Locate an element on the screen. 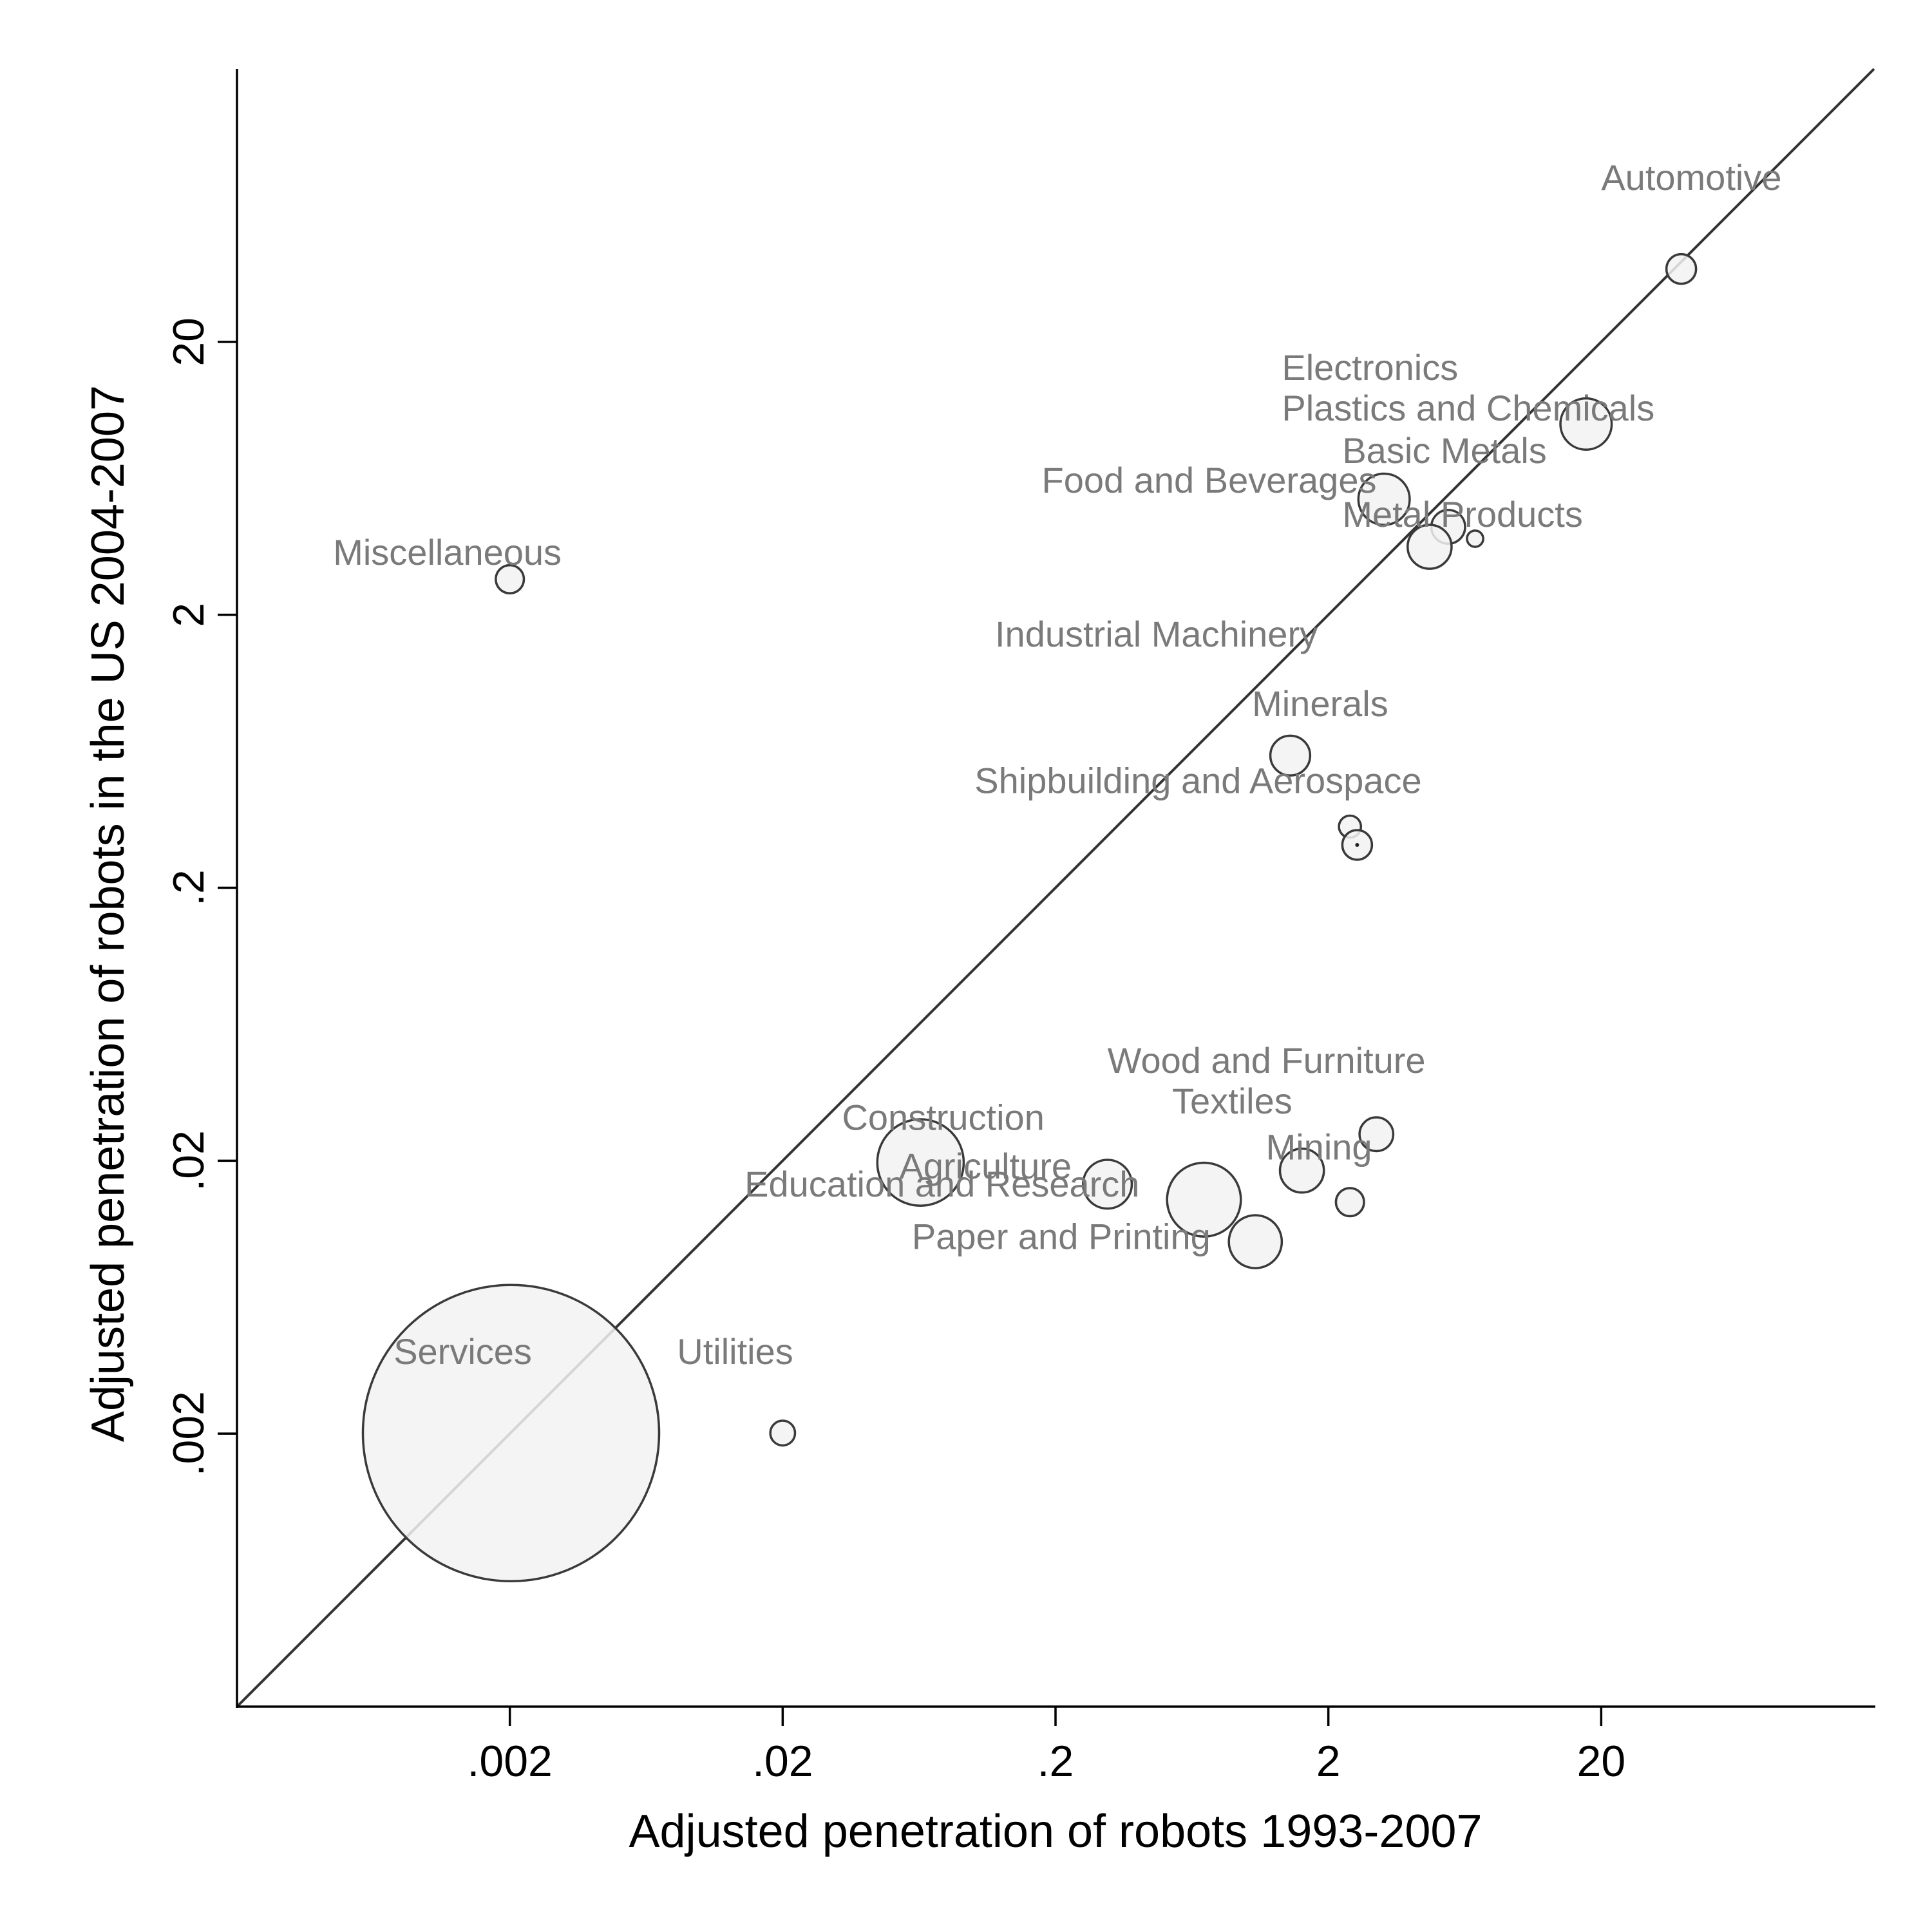 This screenshot has width=1932, height=1932. point-label: Services is located at coordinates (463, 1351).